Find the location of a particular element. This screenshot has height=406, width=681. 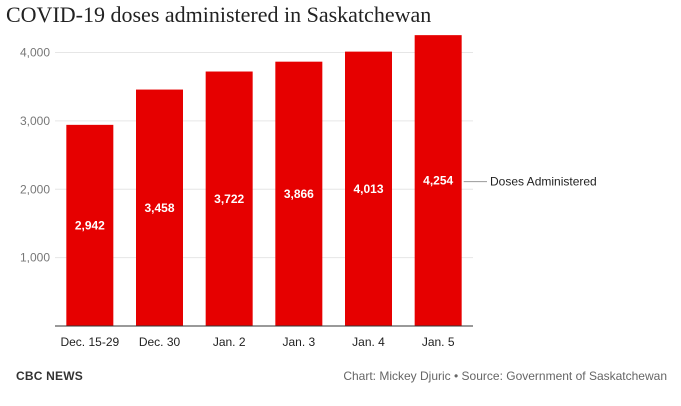

y-tick-label: 3,000 is located at coordinates (35, 121).